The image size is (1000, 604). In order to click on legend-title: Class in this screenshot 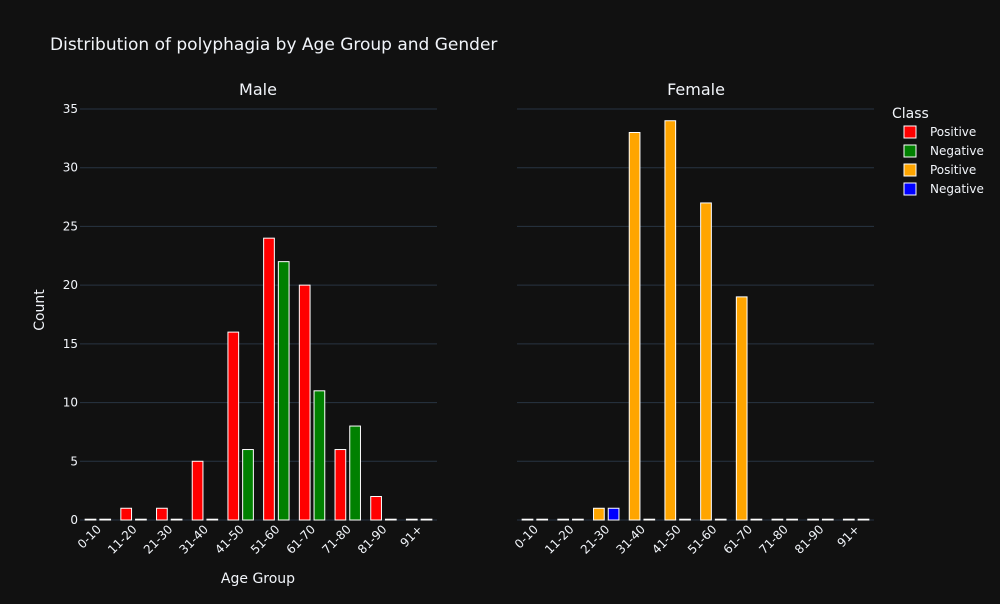, I will do `click(910, 114)`.